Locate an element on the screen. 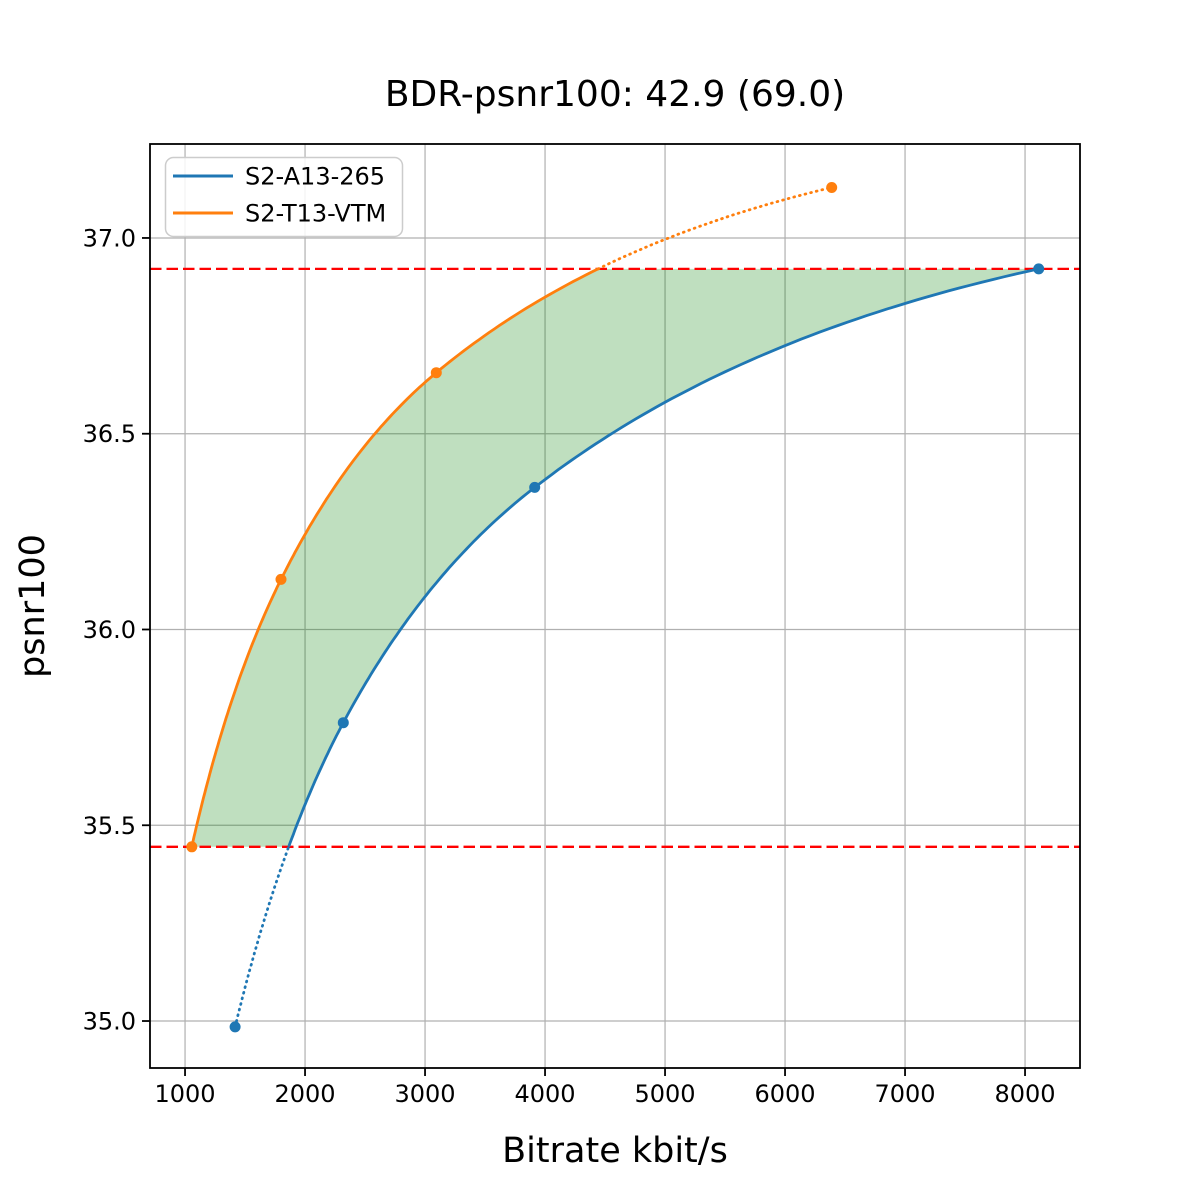 Image resolution: width=1200 pixels, height=1204 pixels. y-axis-label: psnr100 is located at coordinates (33, 606).